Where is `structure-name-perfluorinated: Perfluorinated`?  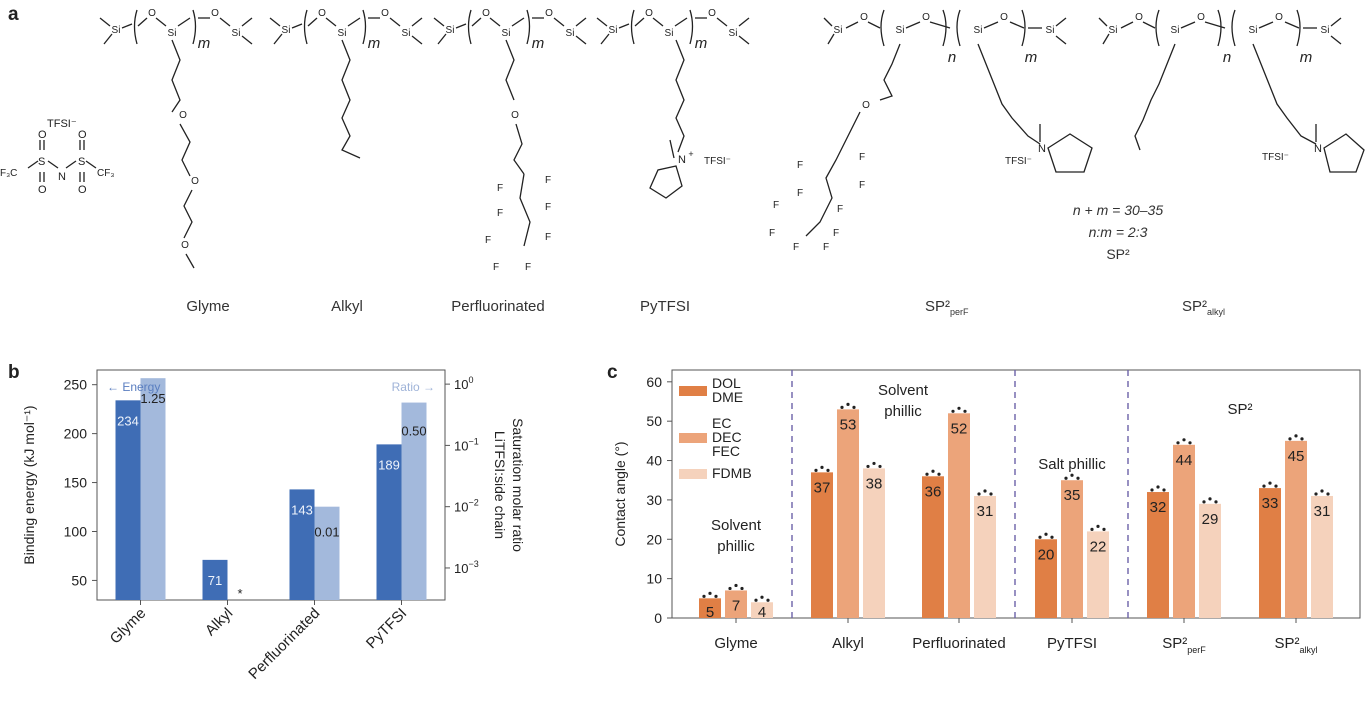
structure-name-perfluorinated: Perfluorinated is located at coordinates (497, 306).